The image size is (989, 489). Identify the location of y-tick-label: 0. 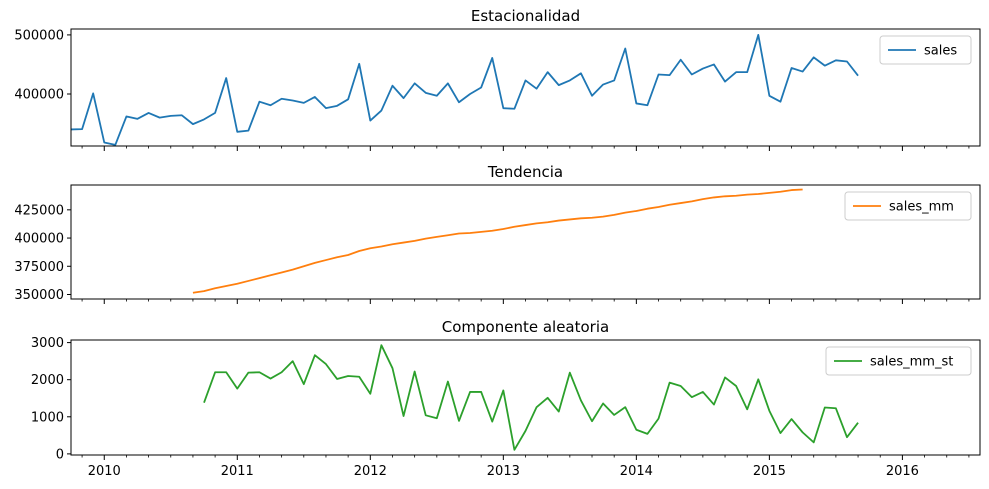
(60, 454).